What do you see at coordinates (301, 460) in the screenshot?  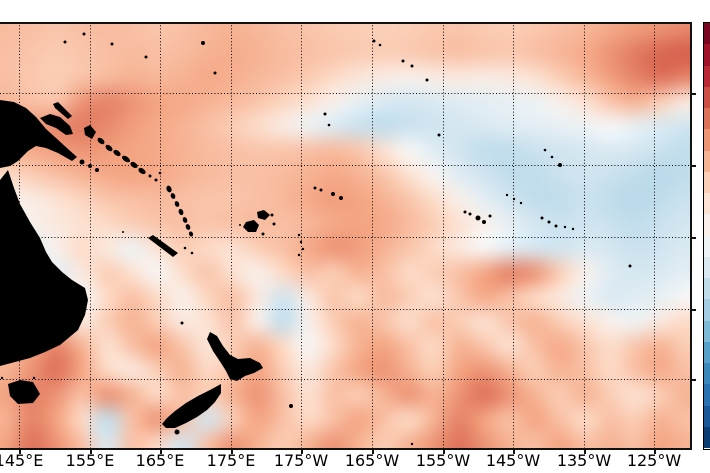 I see `x-tick-label: 175°W` at bounding box center [301, 460].